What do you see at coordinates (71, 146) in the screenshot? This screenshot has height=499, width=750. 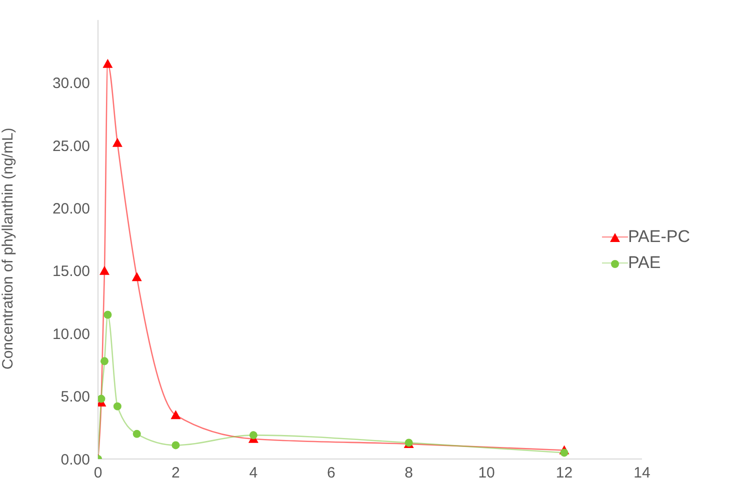 I see `y-tick-label: 25.00` at bounding box center [71, 146].